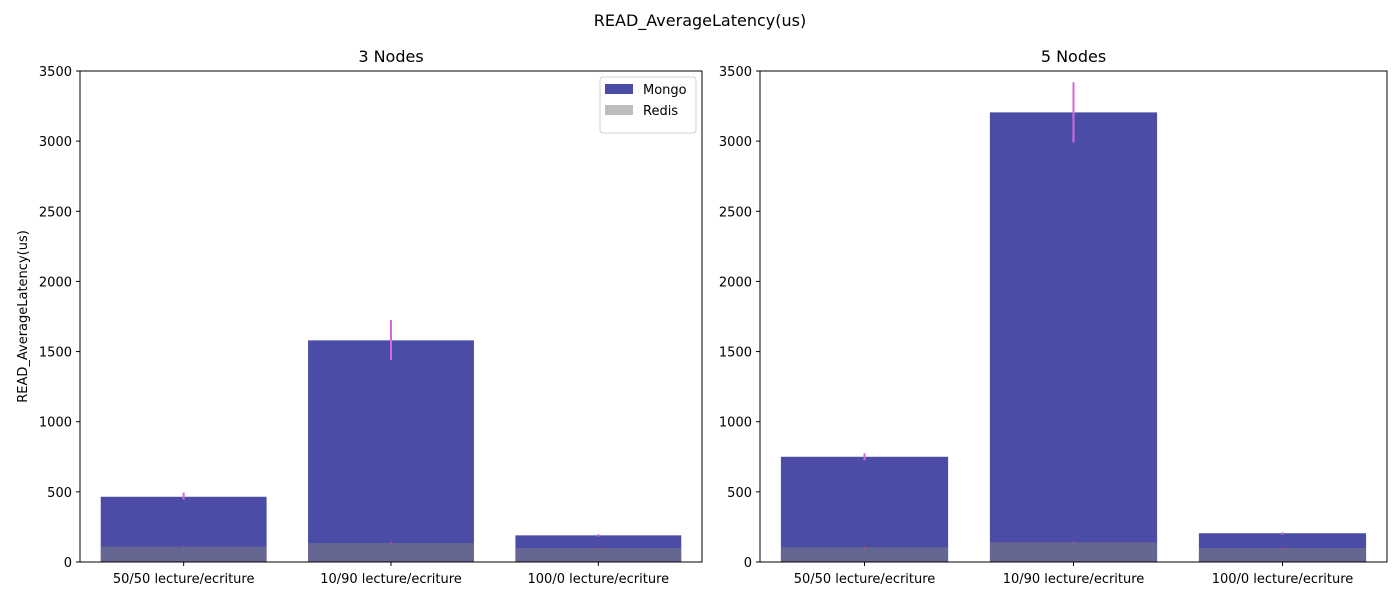 The height and width of the screenshot is (600, 1400). What do you see at coordinates (660, 111) in the screenshot?
I see `legend-label: Redis` at bounding box center [660, 111].